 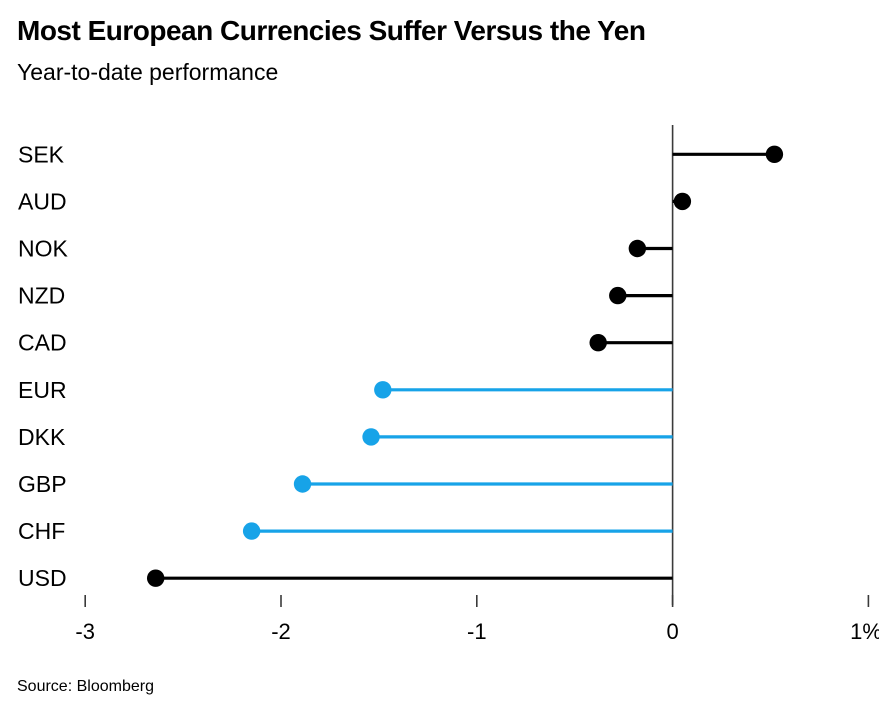 I want to click on category-label: SEK, so click(x=41, y=154).